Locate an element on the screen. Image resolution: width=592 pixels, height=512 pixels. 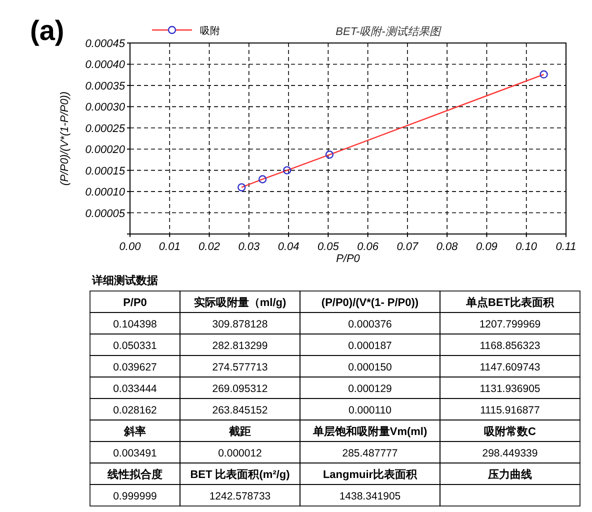
x-tick-label: 0.05 is located at coordinates (328, 247).